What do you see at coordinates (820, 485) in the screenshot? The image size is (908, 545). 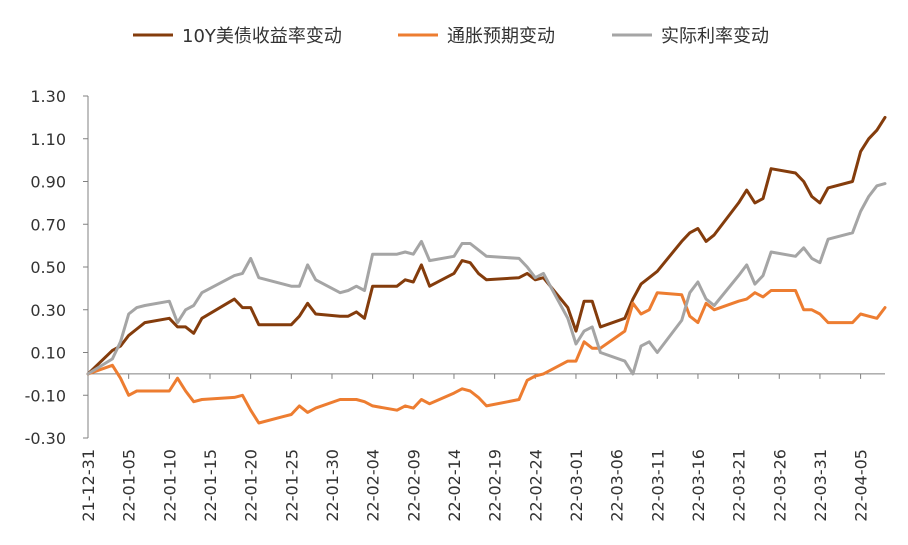 I see `x-tick-label: 22-03-31` at bounding box center [820, 485].